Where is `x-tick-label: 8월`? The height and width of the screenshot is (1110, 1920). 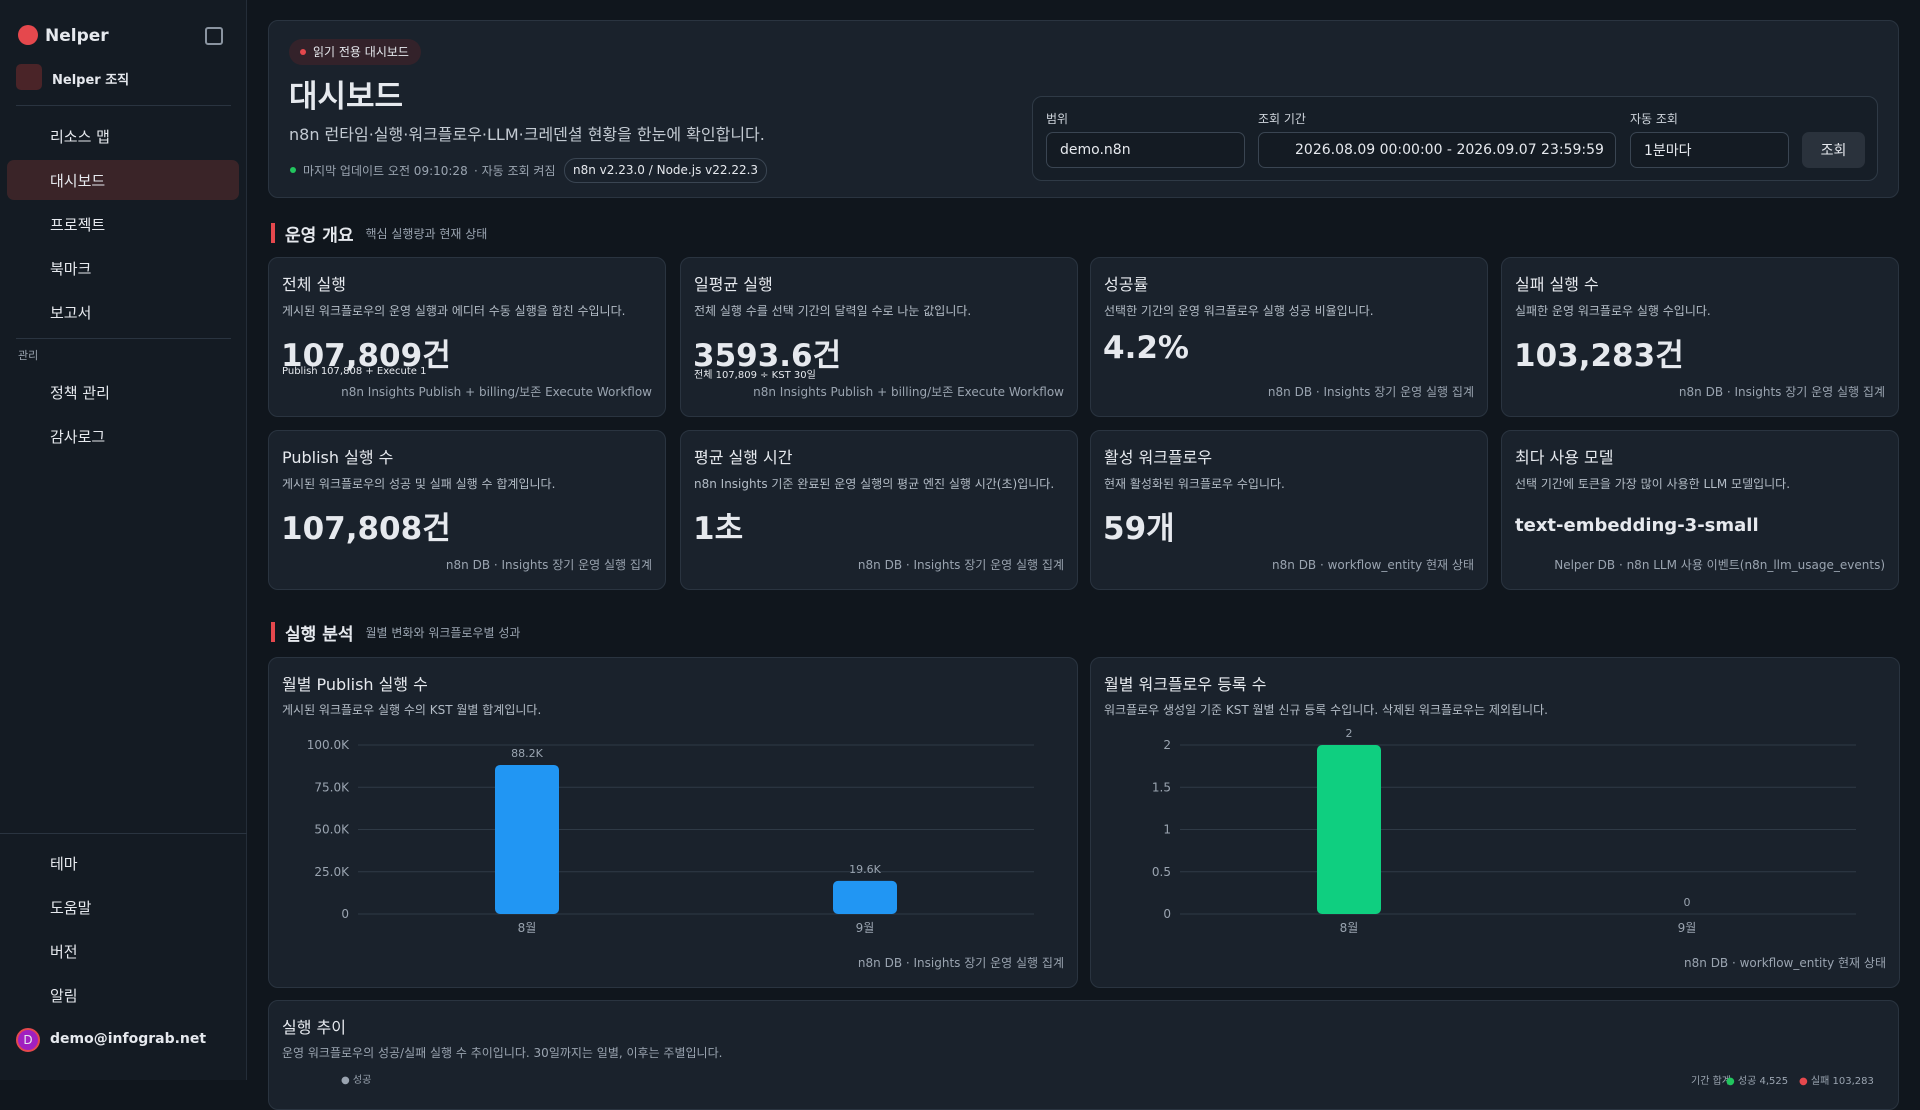
x-tick-label: 8월 is located at coordinates (527, 928).